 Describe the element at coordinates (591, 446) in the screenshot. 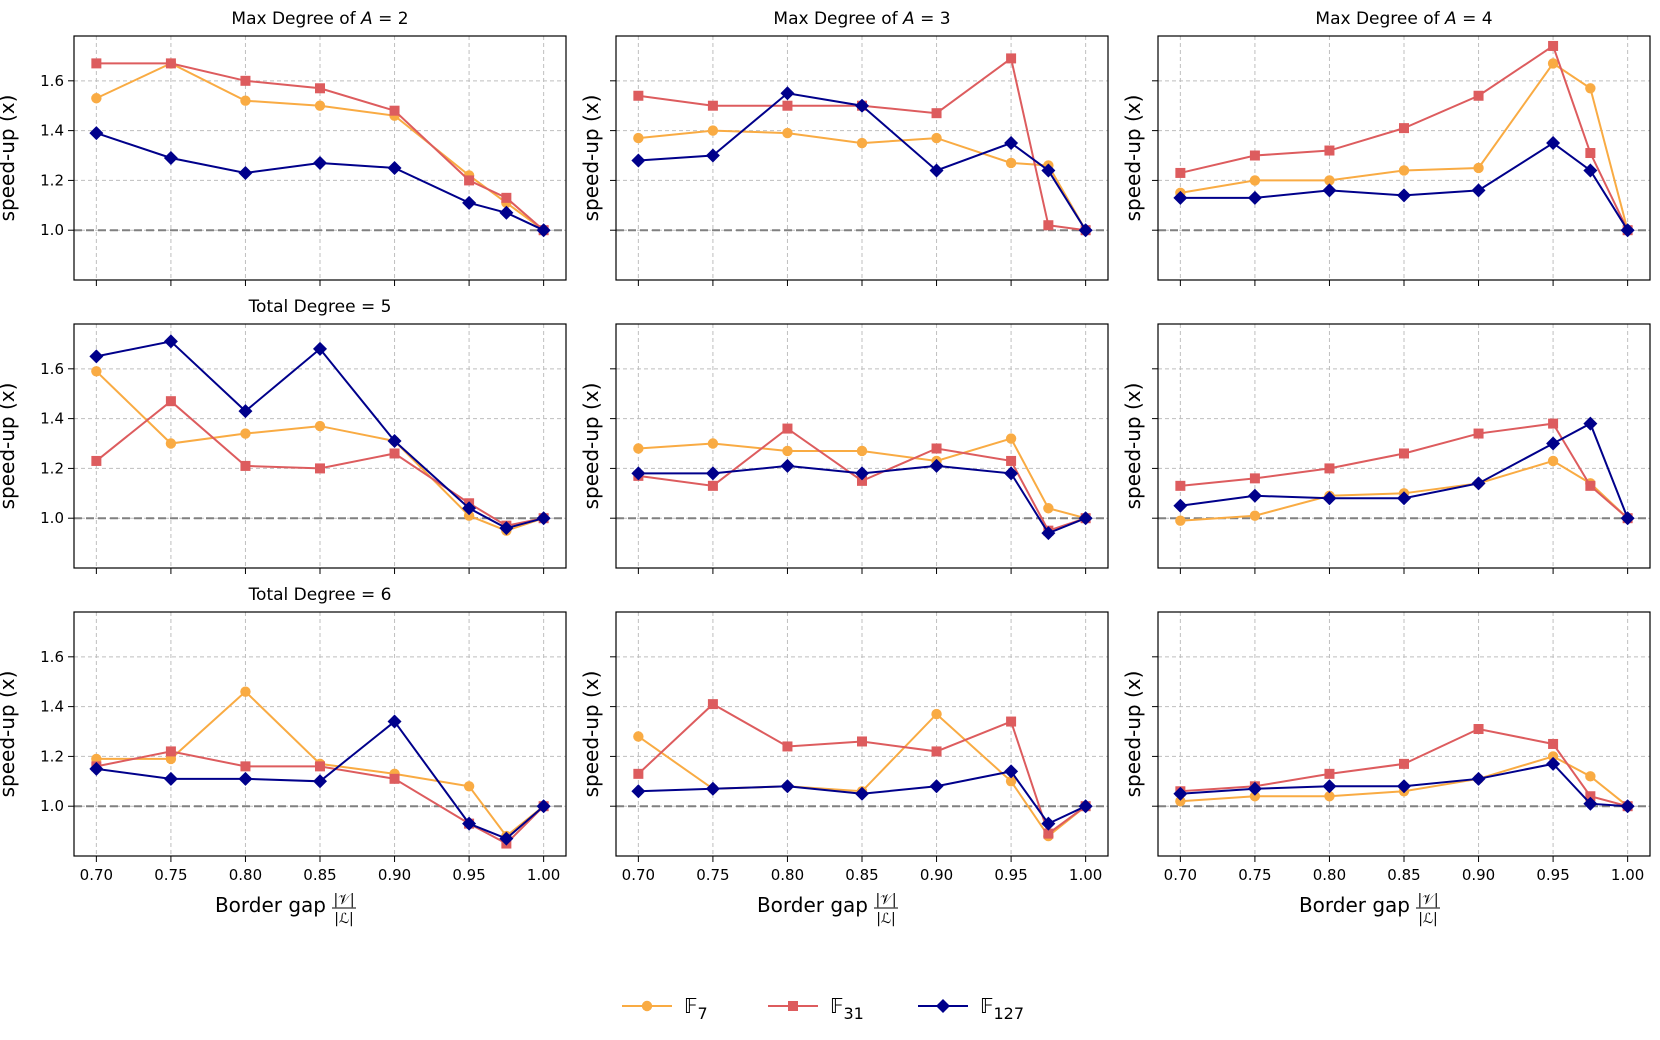

I see `y-axis-label: speed-up (x)` at that location.